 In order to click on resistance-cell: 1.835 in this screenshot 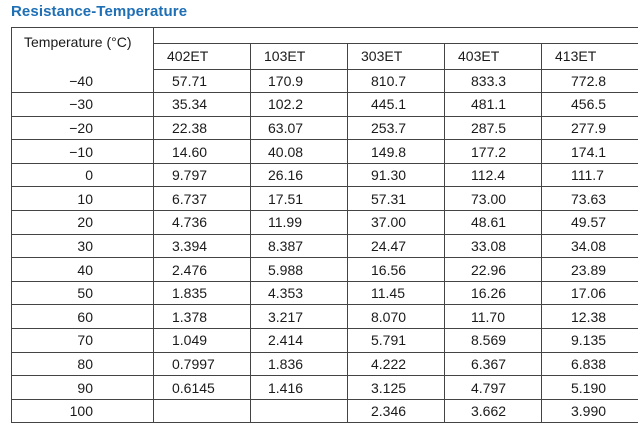, I will do `click(202, 293)`.